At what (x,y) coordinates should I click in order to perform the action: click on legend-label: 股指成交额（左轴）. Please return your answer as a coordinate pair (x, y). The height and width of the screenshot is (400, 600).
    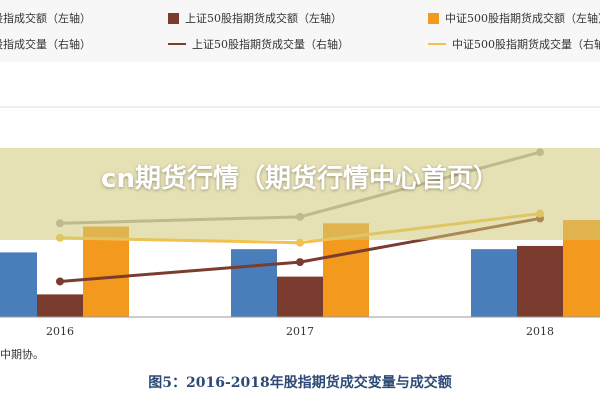
    Looking at the image, I should click on (45, 18).